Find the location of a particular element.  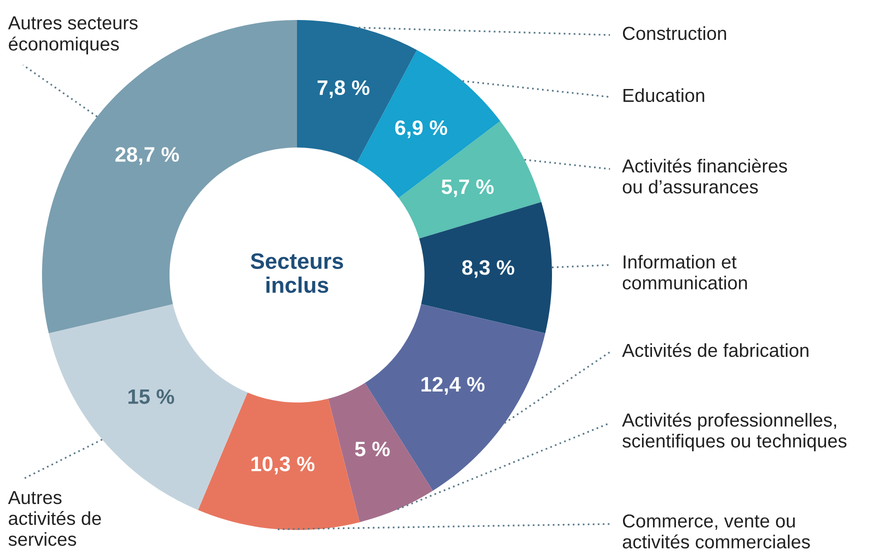

data-label: 12,4 % is located at coordinates (453, 385).